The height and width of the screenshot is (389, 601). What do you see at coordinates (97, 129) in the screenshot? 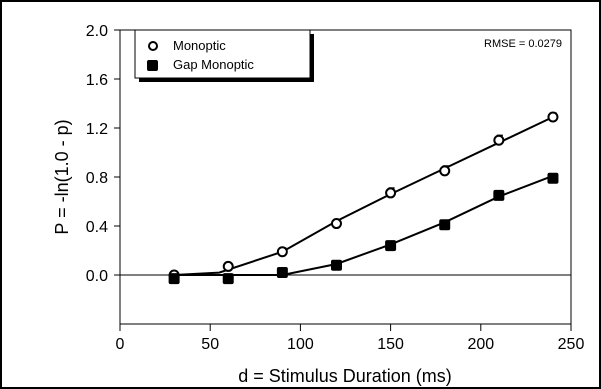
I see `y-tick-label: 1.2` at bounding box center [97, 129].